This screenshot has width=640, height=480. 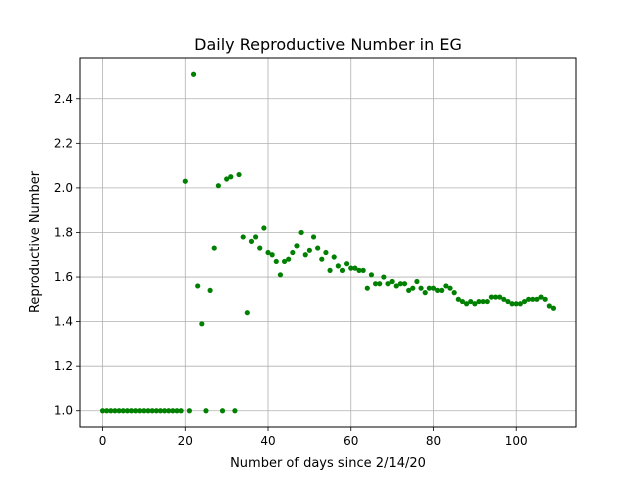 What do you see at coordinates (328, 463) in the screenshot?
I see `x-axis-label: Number of days since 2/14/20` at bounding box center [328, 463].